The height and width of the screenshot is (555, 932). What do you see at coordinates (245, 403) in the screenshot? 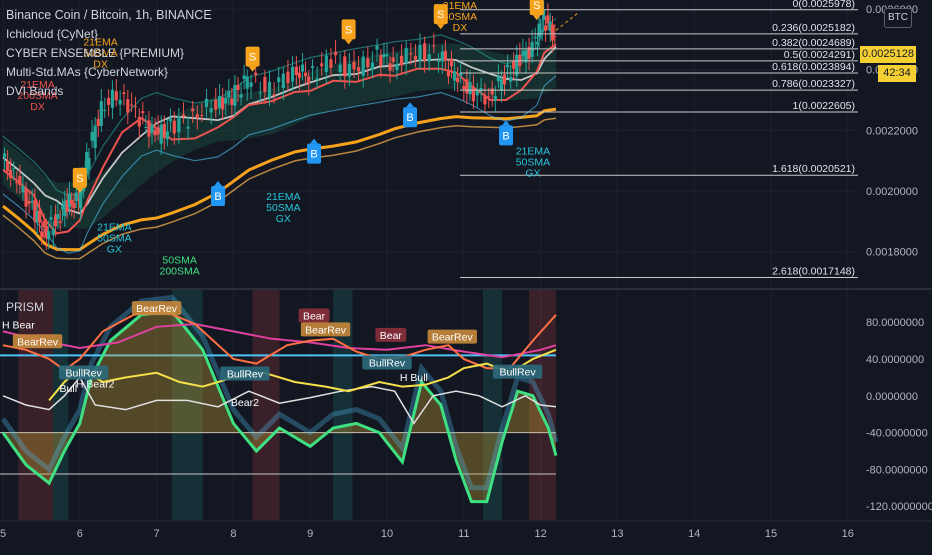
I see `prism-label: Bear2` at bounding box center [245, 403].